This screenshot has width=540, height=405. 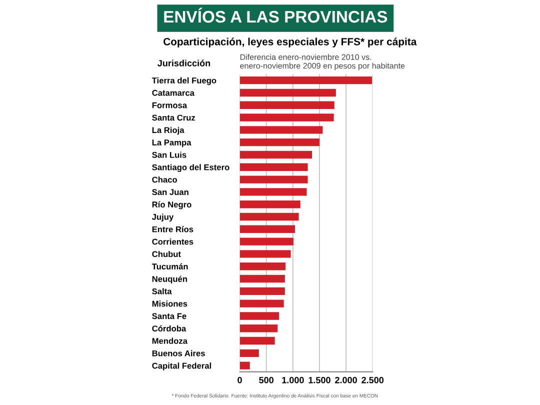 I want to click on x-axis-title: Diferencia enero-noviembre 2010 vs. enero-noviembre 2009 en pesos por habitante, so click(x=322, y=62).